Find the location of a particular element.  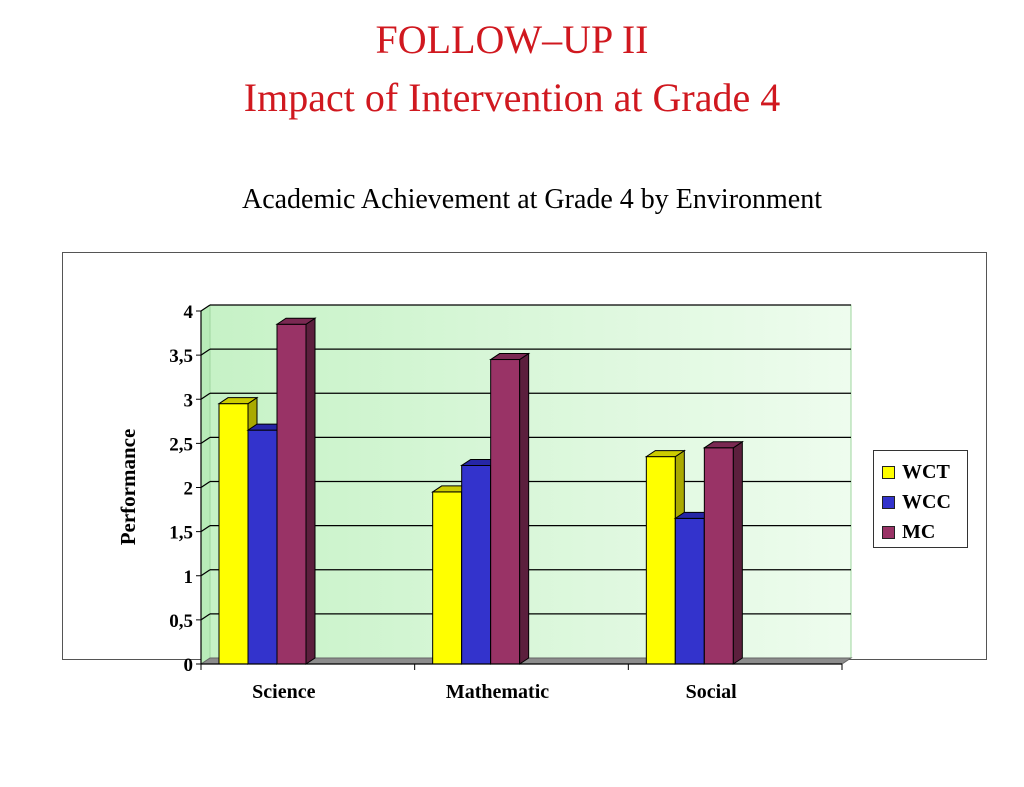

legend-label: MC is located at coordinates (919, 531).